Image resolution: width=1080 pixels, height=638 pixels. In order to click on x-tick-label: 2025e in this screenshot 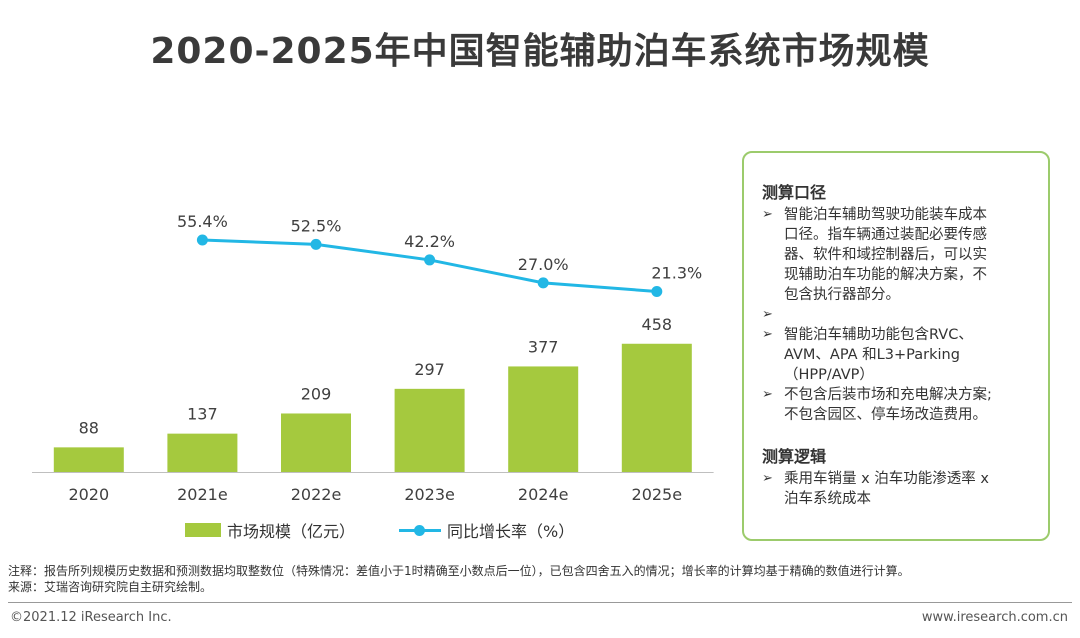, I will do `click(657, 494)`.